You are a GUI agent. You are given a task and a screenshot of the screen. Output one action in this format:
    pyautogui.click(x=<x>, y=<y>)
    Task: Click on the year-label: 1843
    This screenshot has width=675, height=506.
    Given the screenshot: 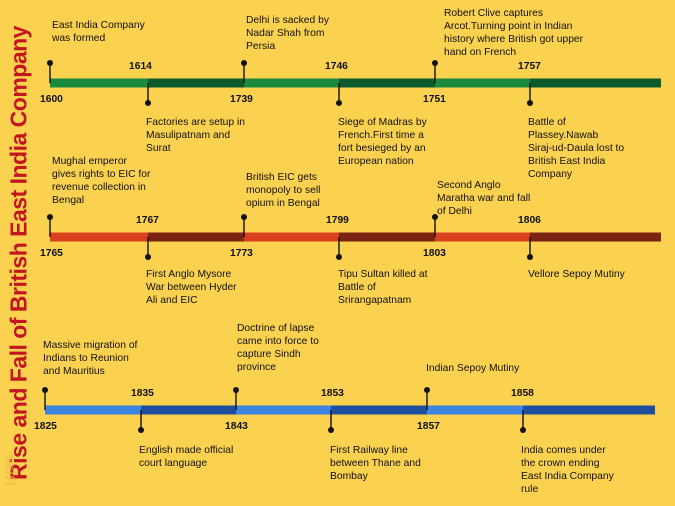 What is the action you would take?
    pyautogui.click(x=236, y=426)
    